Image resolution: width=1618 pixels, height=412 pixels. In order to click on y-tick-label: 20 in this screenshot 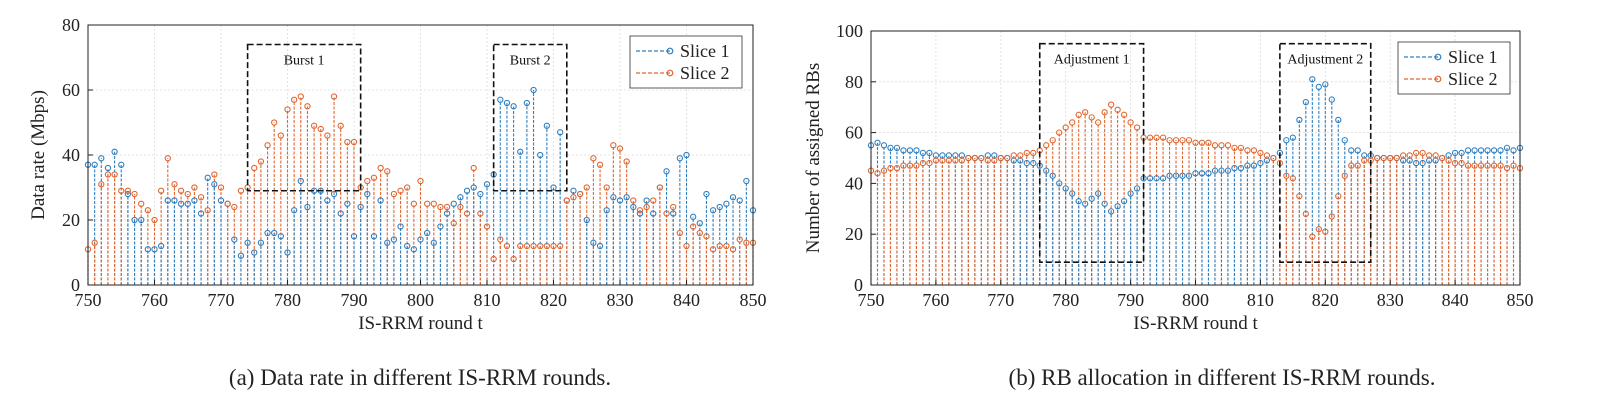, I will do `click(71, 220)`.